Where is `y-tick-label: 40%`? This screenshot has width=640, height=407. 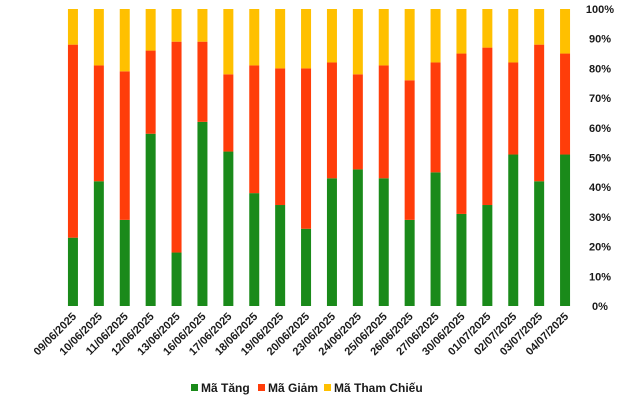
y-tick-label: 40% is located at coordinates (600, 188).